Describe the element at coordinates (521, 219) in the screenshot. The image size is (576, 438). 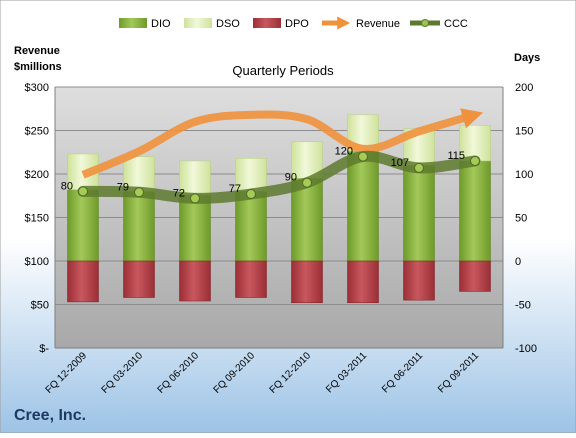
I see `right-tick-label: 50` at that location.